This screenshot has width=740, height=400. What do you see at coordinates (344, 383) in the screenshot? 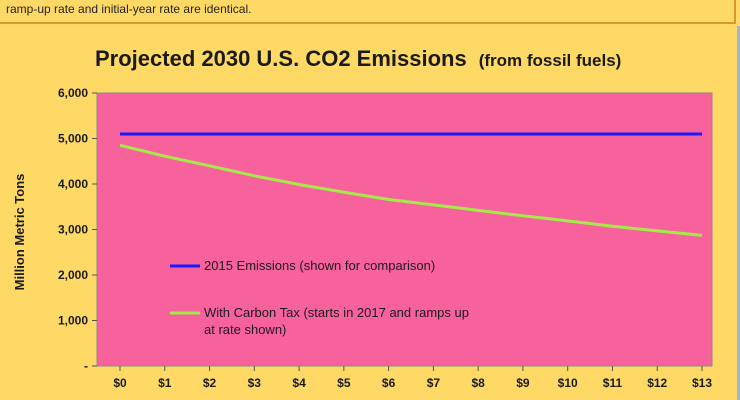
I see `x-tick-label: $5` at bounding box center [344, 383].